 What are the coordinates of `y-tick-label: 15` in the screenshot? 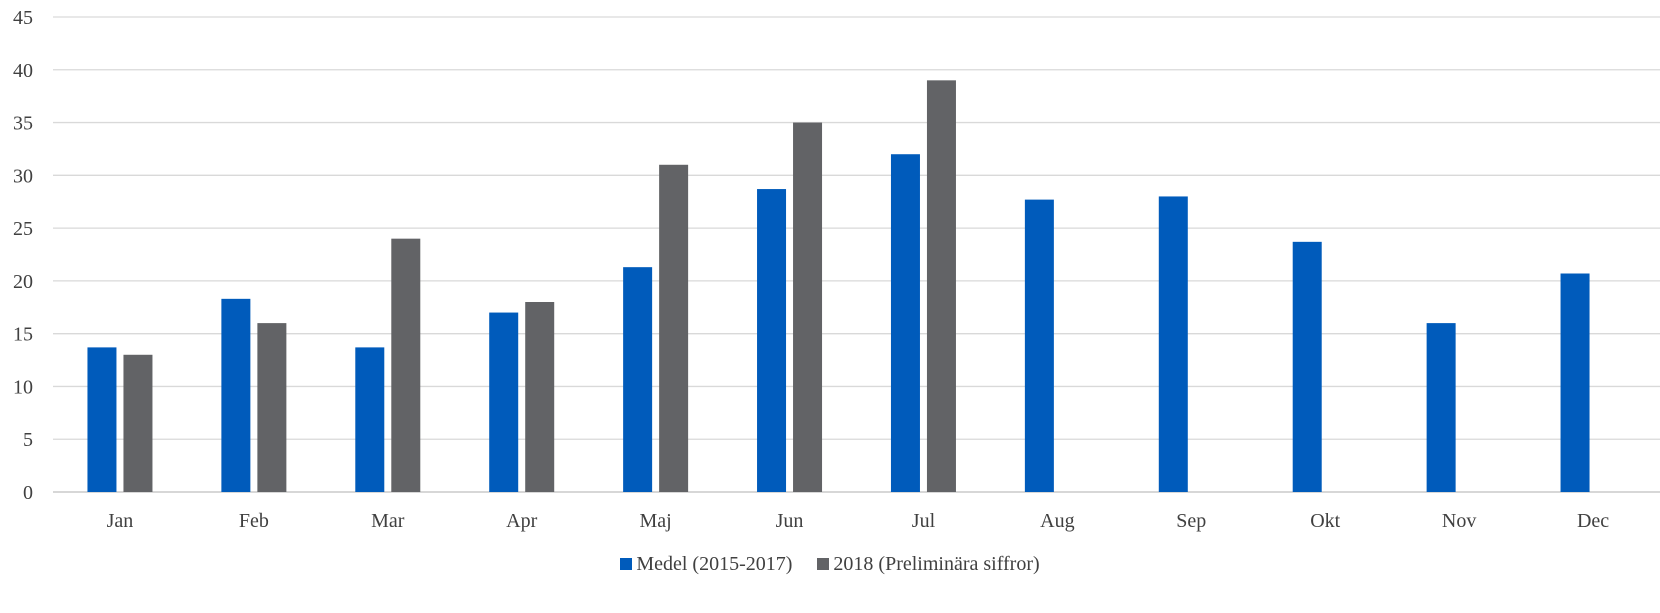 It's located at (23, 335).